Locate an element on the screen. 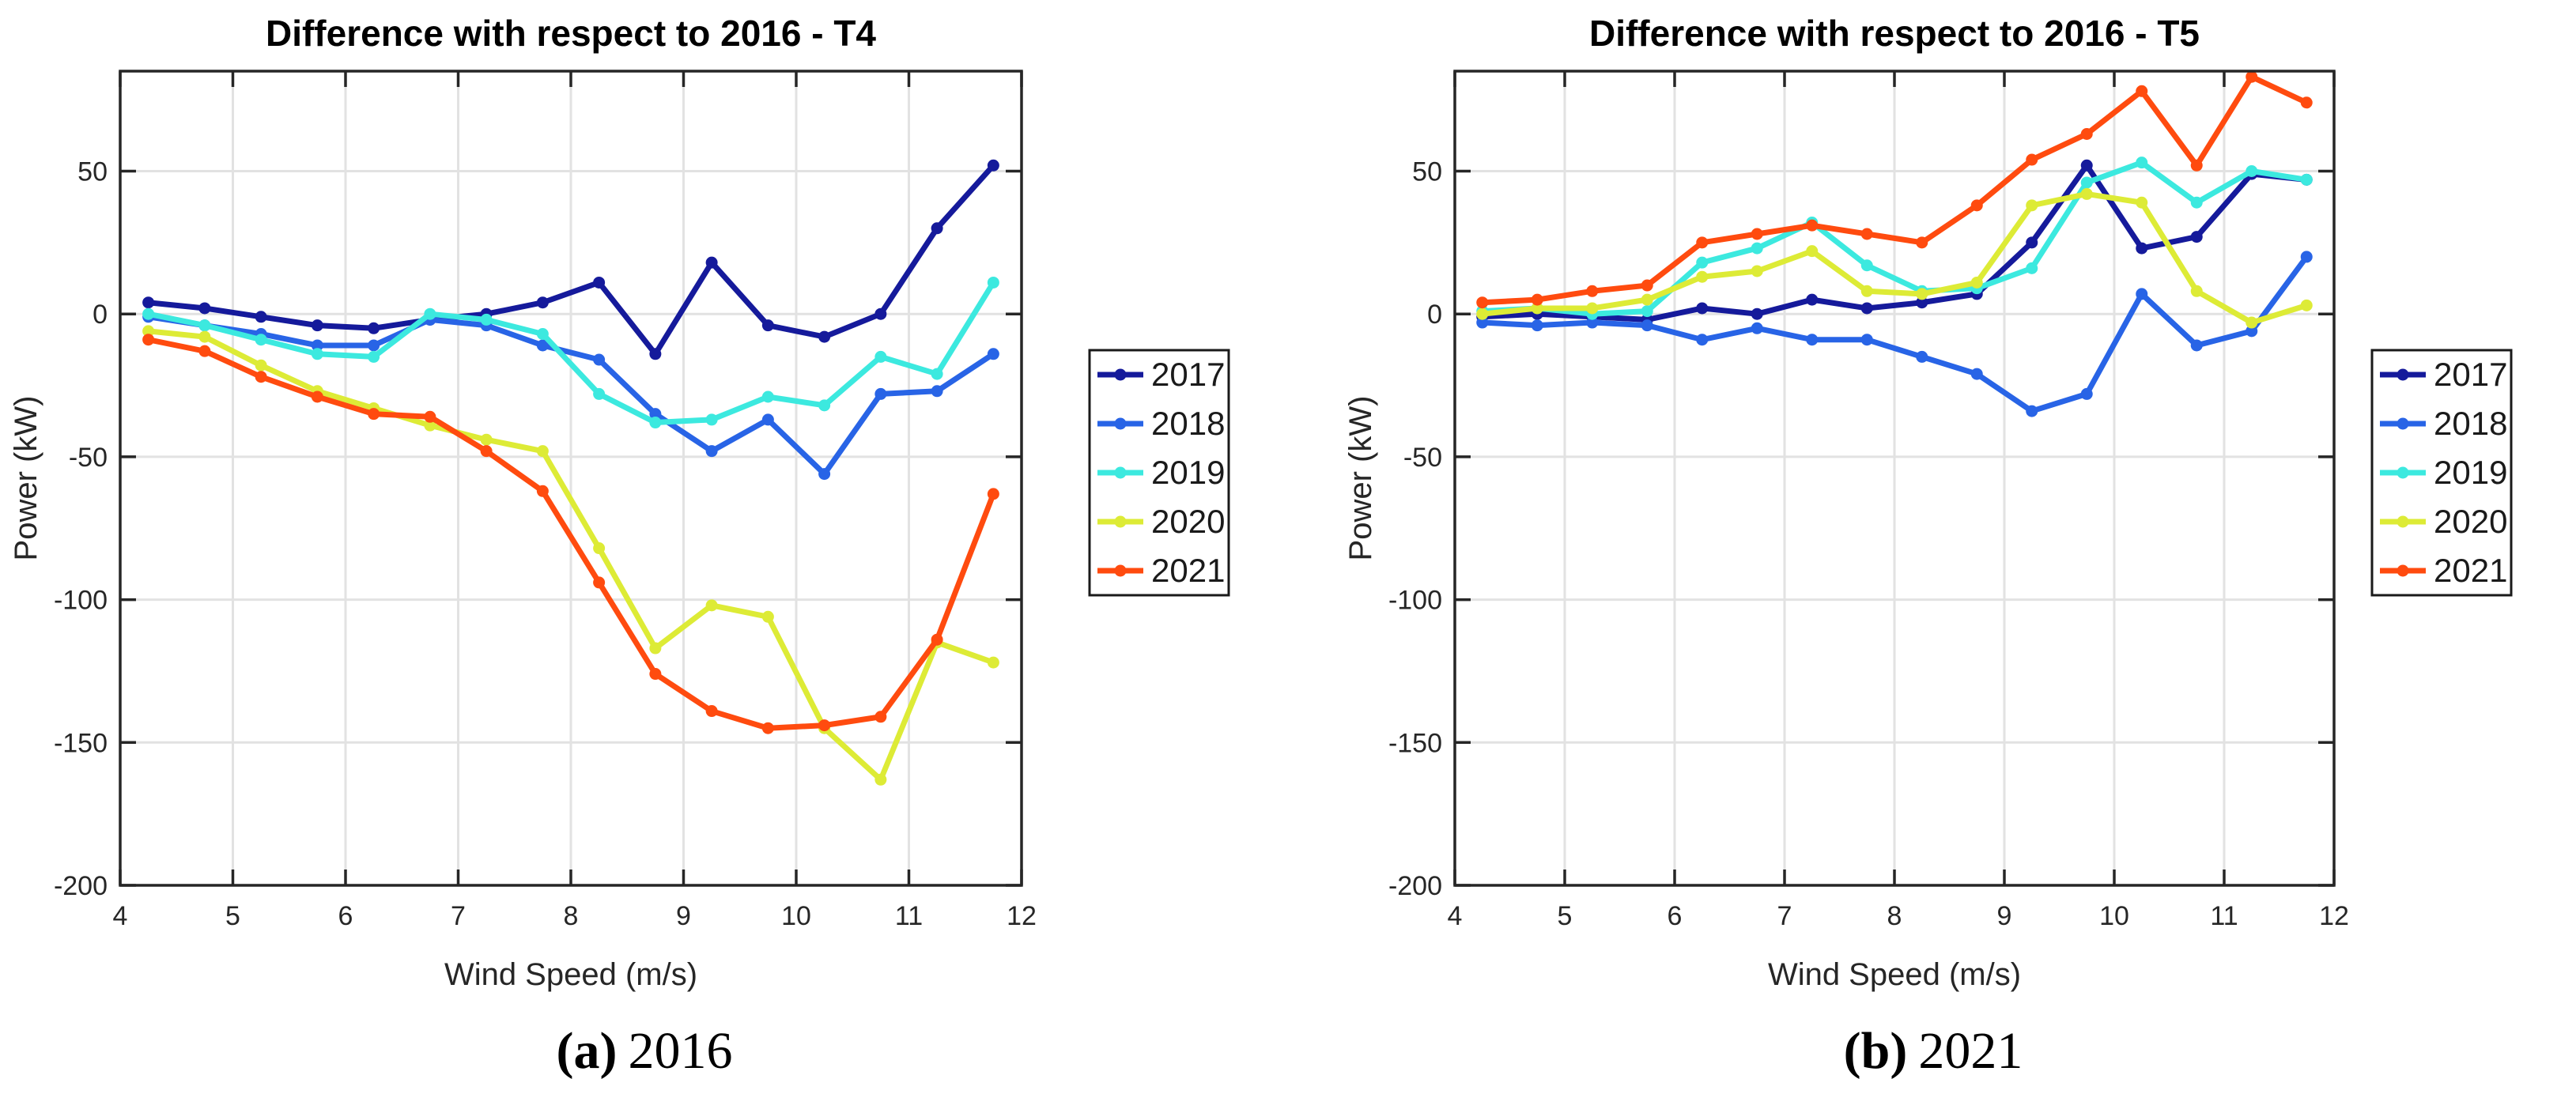 This screenshot has width=2576, height=1094. series-2020-line is located at coordinates (570, 556).